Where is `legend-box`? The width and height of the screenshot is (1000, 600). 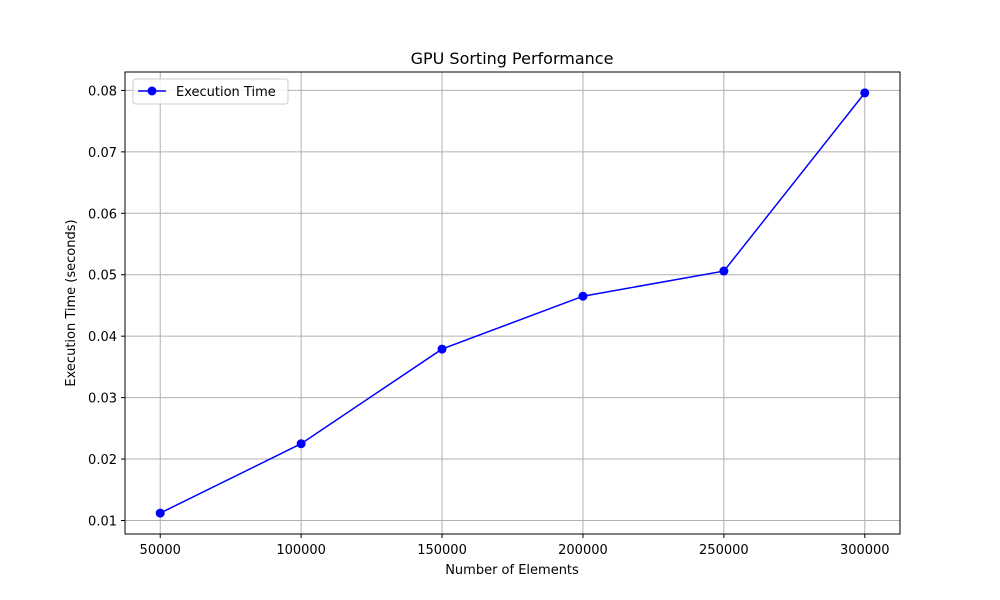 legend-box is located at coordinates (210, 91).